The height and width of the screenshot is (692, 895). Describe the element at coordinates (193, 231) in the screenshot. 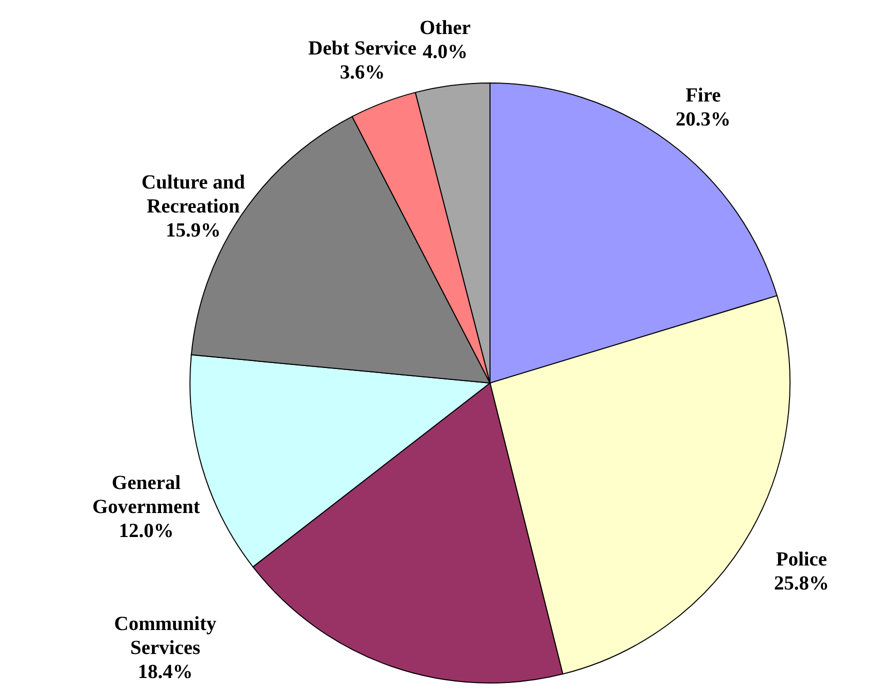

I see `data-label: 15.9%` at that location.